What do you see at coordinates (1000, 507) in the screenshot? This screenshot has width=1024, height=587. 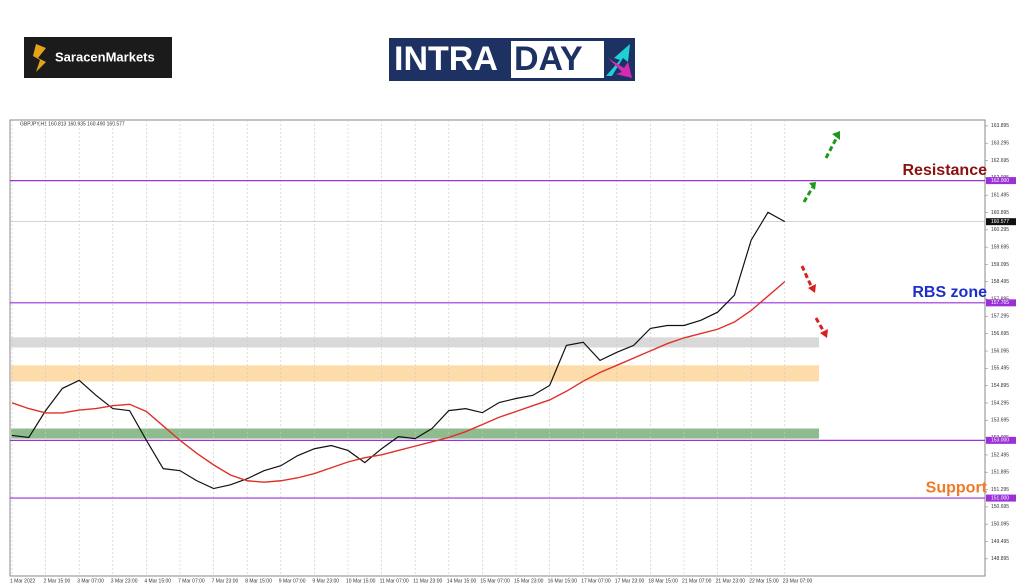 I see `y-tick-label: 150.695` at bounding box center [1000, 507].